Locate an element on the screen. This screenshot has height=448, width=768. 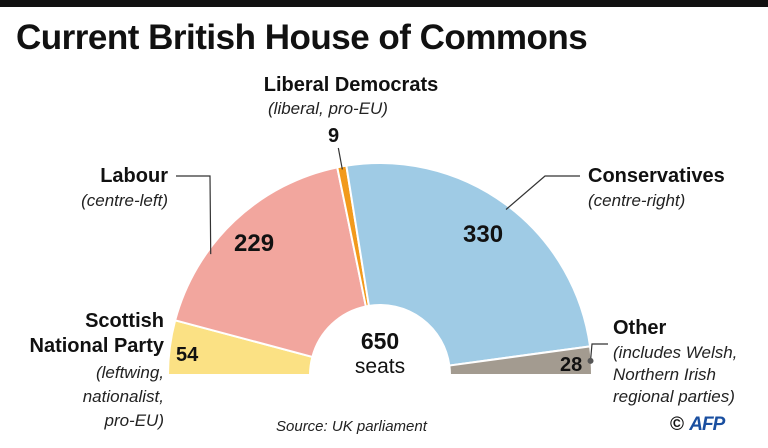
legend-snp-desc3: pro-EU) is located at coordinates (133, 420).